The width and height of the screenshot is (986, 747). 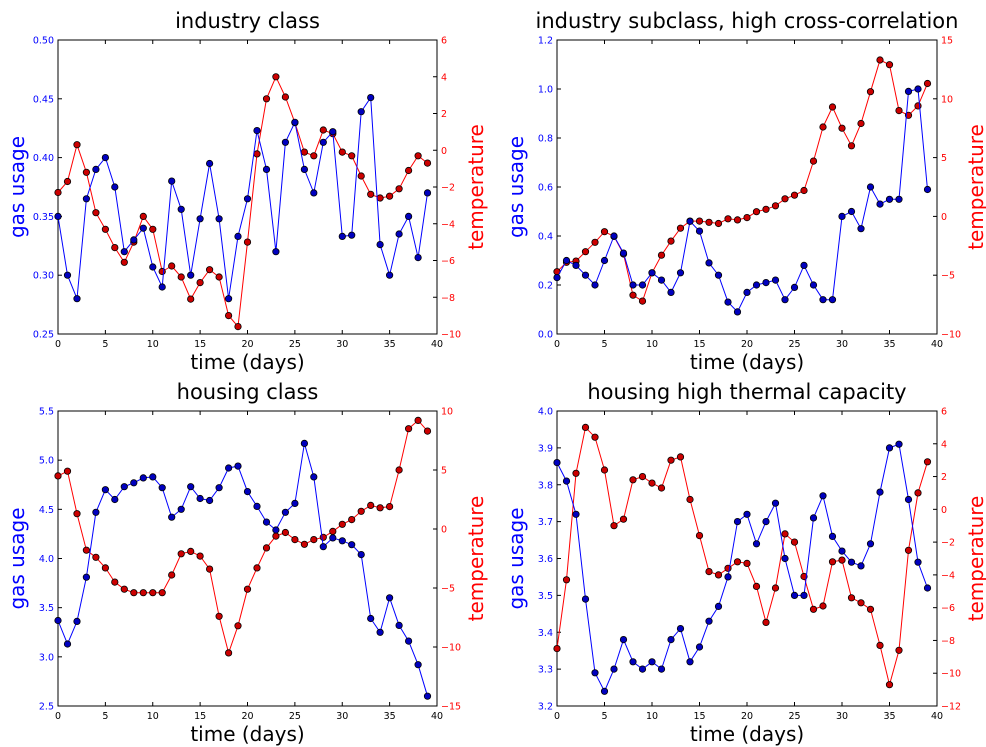 What do you see at coordinates (444, 114) in the screenshot?
I see `right-tick-label: 2` at bounding box center [444, 114].